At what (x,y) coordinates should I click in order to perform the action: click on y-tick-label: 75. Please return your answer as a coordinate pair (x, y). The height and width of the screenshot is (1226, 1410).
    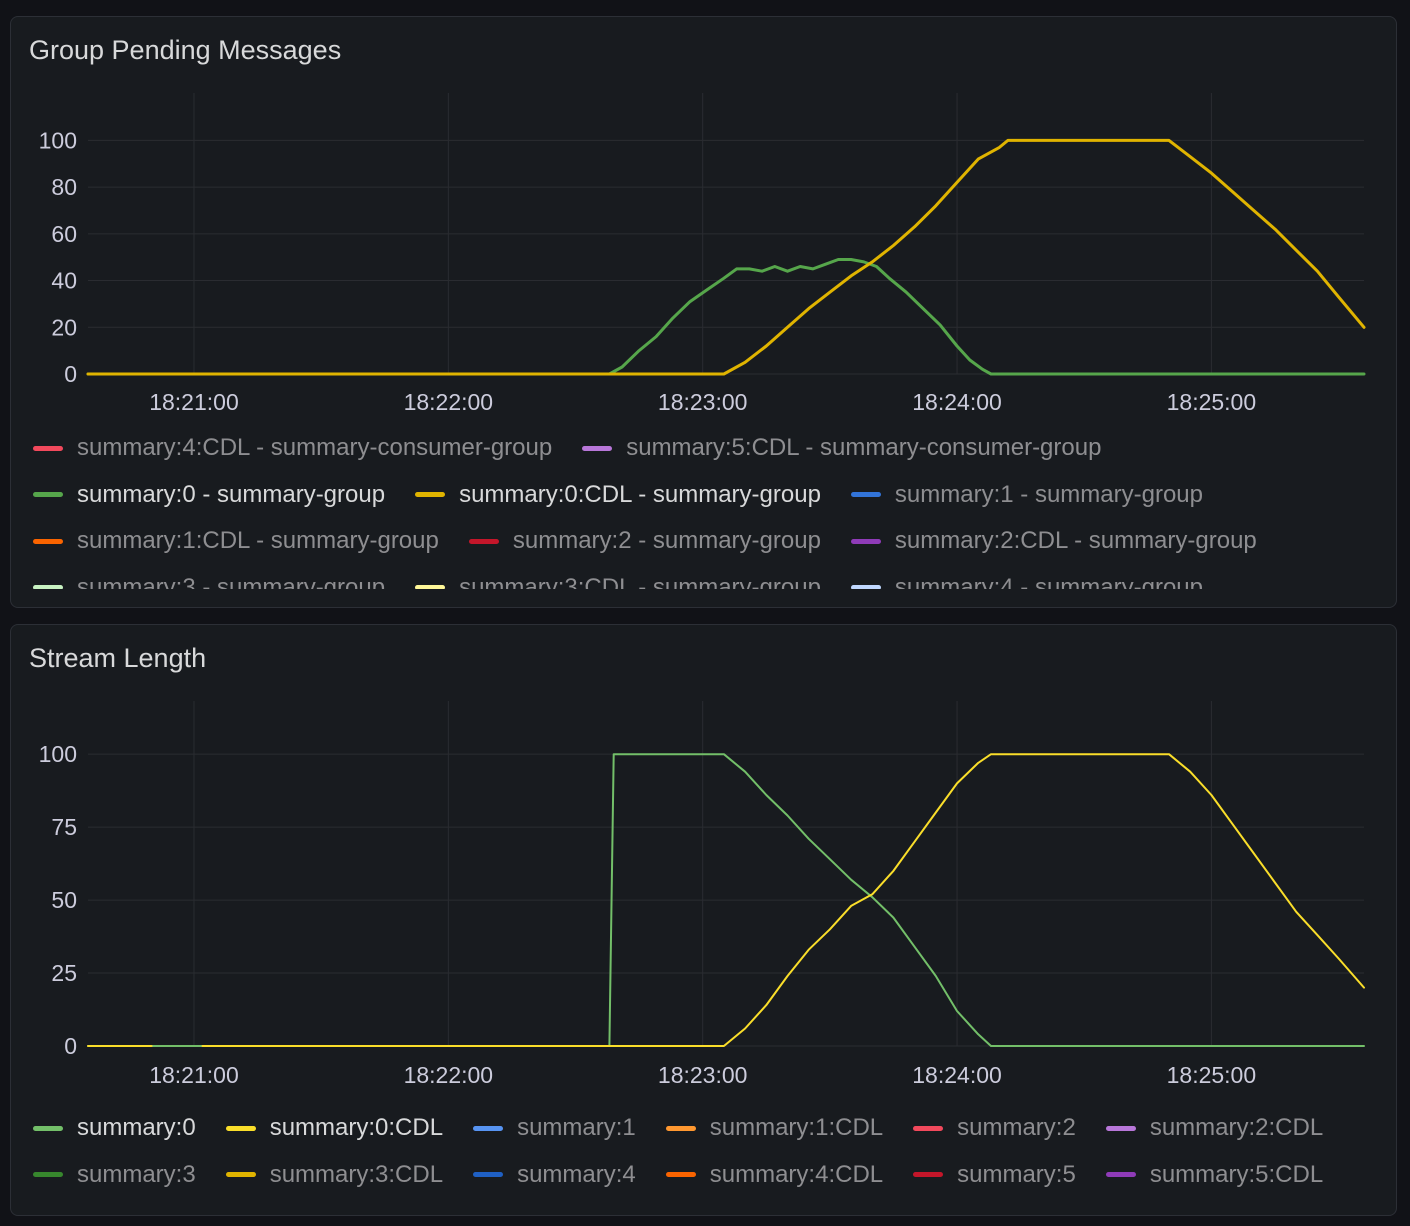
    Looking at the image, I should click on (64, 827).